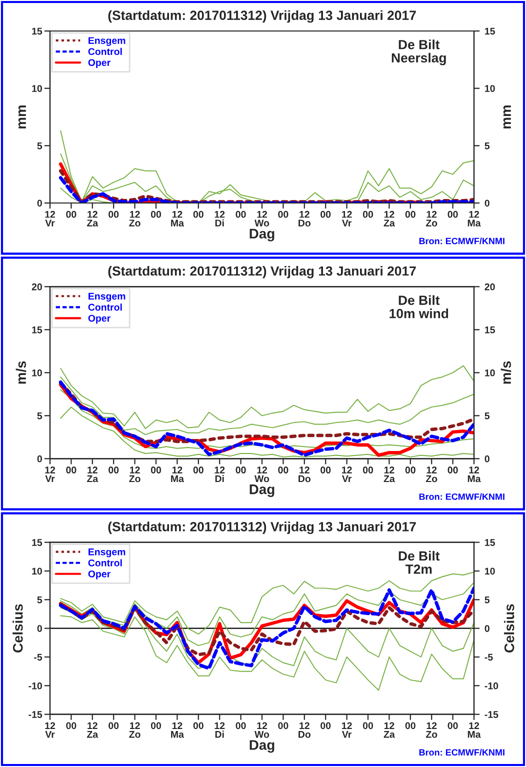  I want to click on y-tick-label: -10, so click(35, 686).